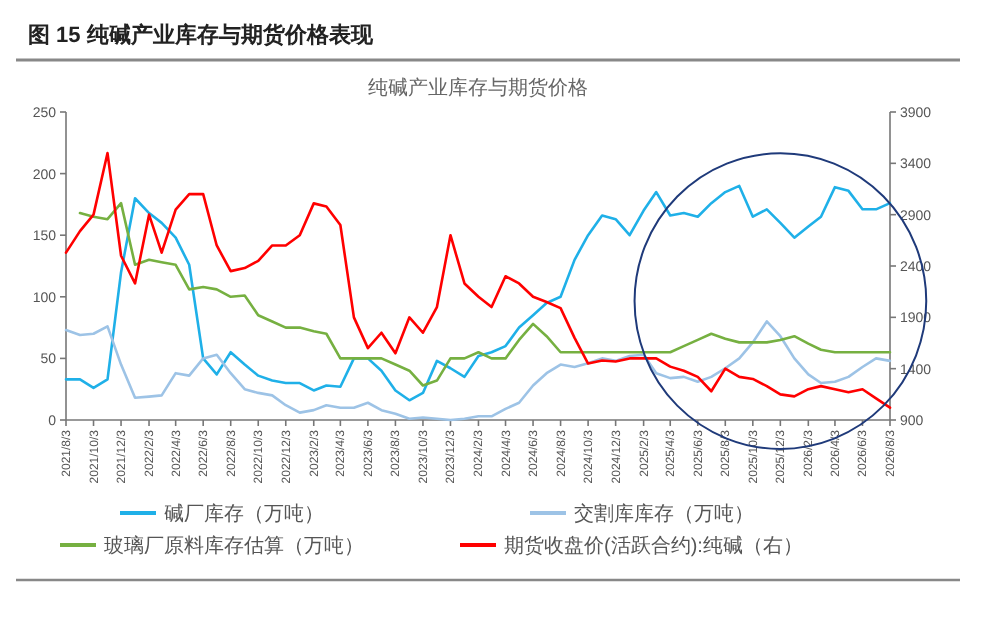  I want to click on title: 图 15 纯碱产业库存与期货价格表现, so click(200, 36).